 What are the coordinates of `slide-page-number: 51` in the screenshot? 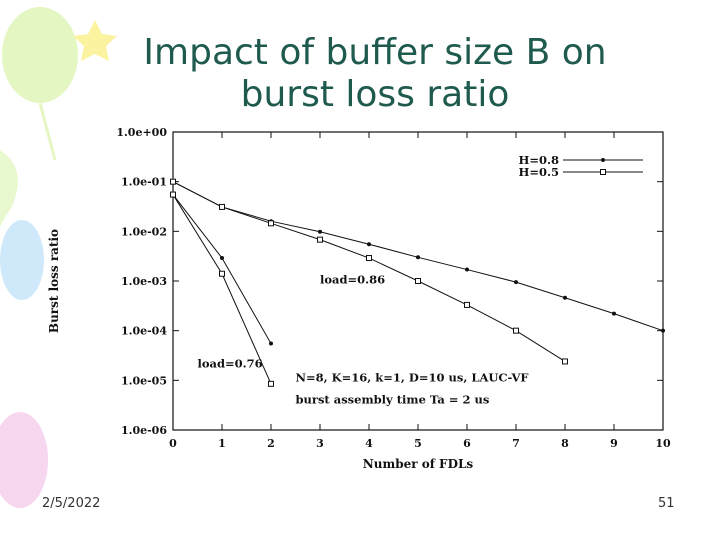 It's located at (666, 503).